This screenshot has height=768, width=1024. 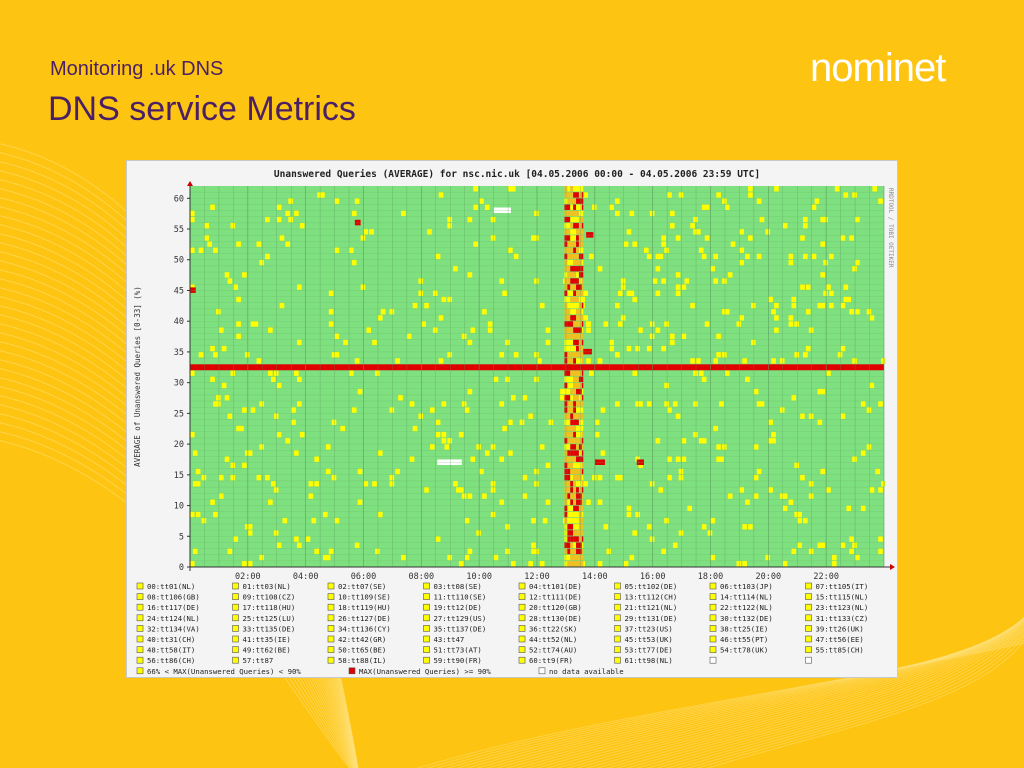 I want to click on legend-server-label: 03:tt08(SE), so click(x=458, y=586).